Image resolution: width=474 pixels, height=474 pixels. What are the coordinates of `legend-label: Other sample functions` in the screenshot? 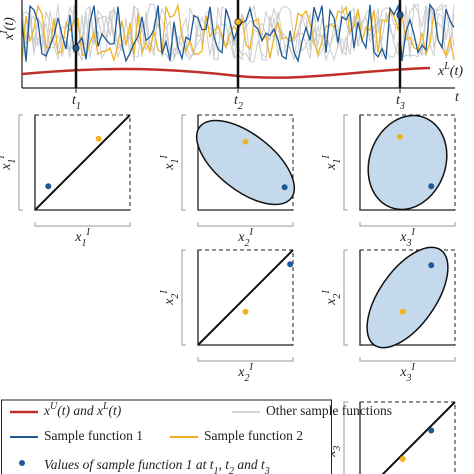 It's located at (329, 410).